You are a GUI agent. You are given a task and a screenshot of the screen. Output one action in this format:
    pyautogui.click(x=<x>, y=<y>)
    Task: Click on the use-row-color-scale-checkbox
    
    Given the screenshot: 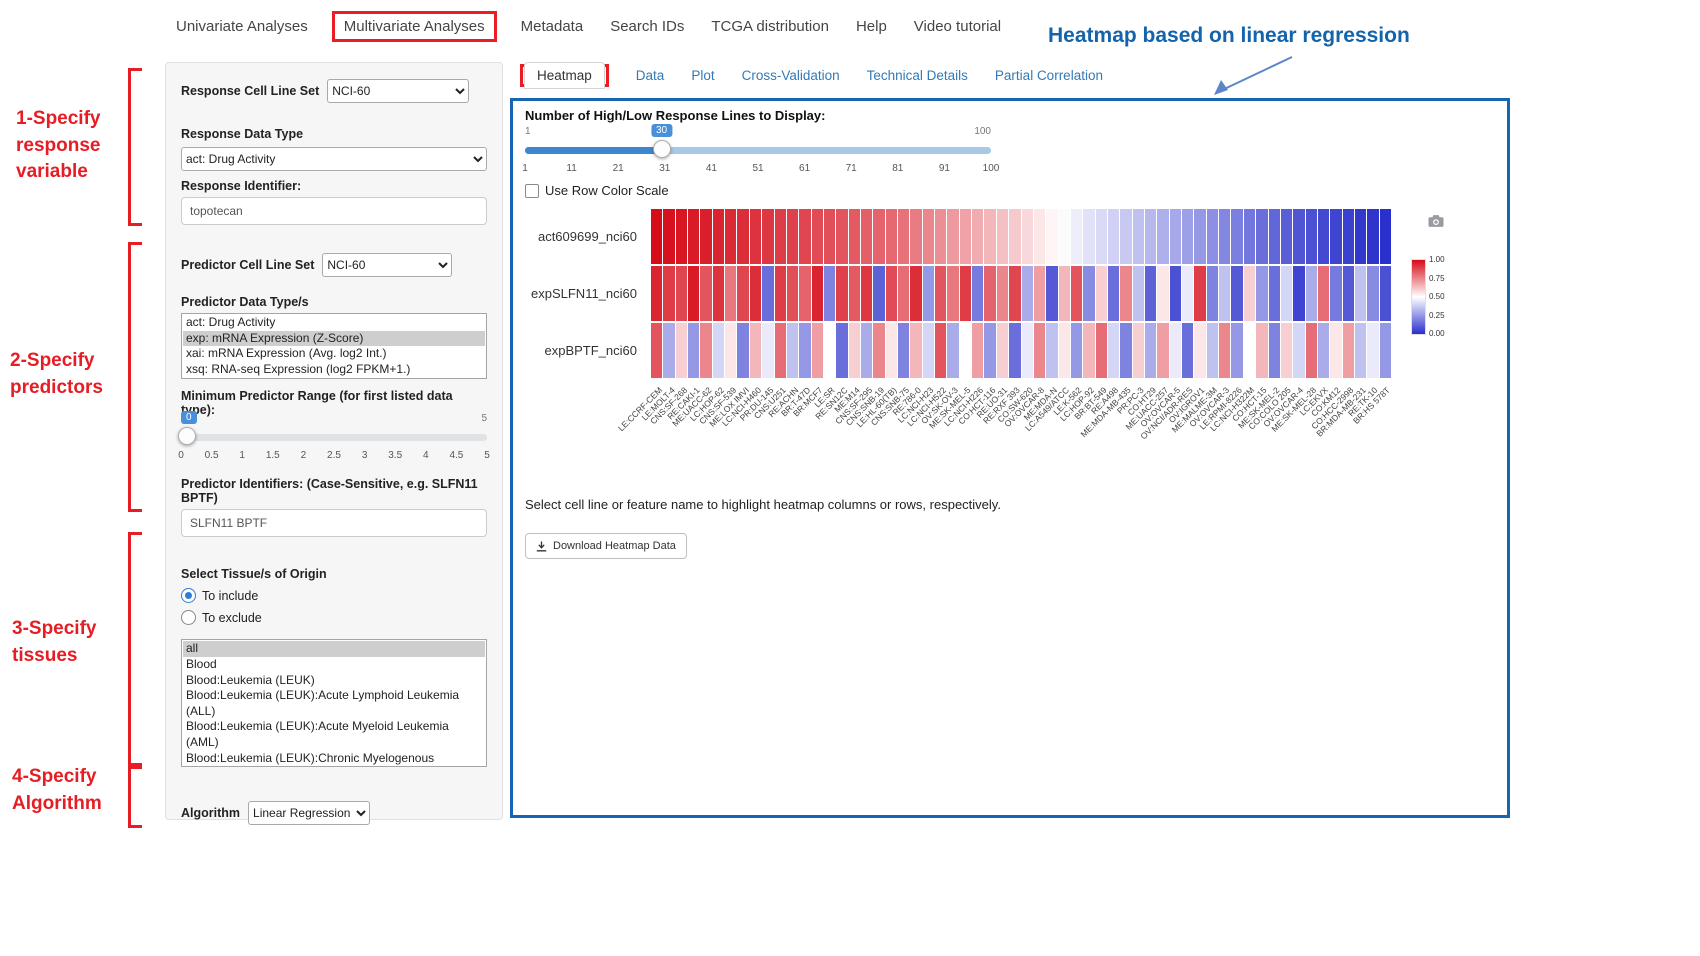 What is the action you would take?
    pyautogui.click(x=532, y=190)
    